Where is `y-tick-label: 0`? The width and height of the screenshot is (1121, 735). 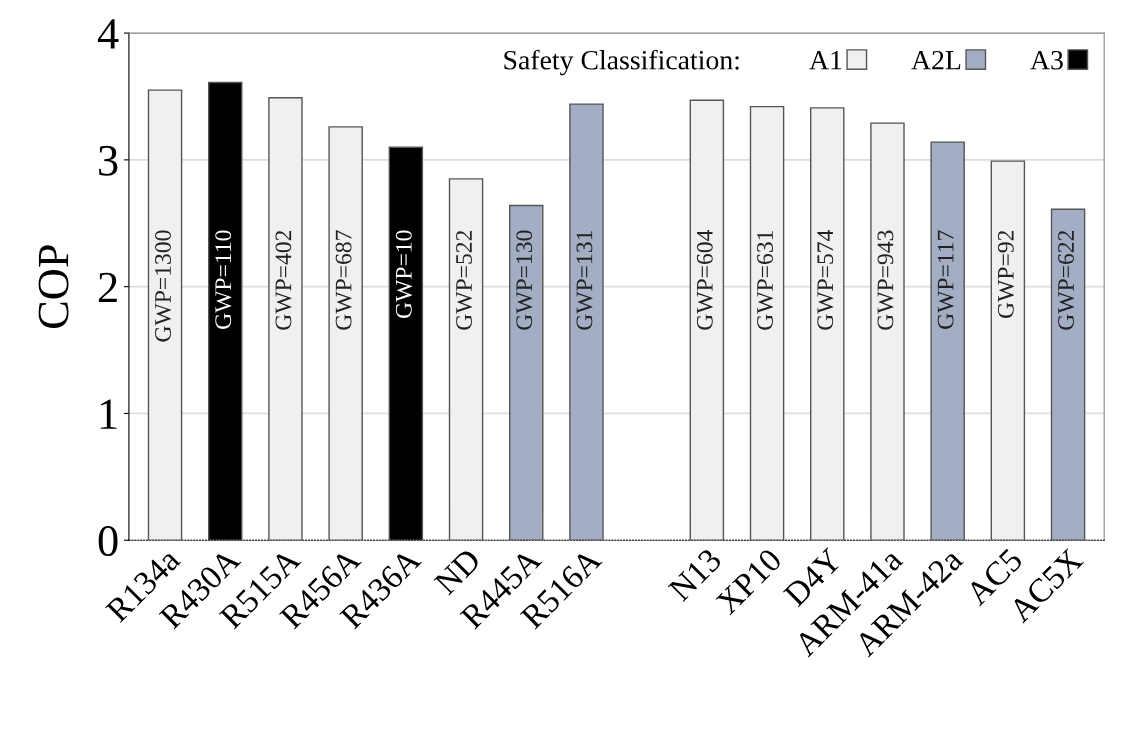 y-tick-label: 0 is located at coordinates (108, 541).